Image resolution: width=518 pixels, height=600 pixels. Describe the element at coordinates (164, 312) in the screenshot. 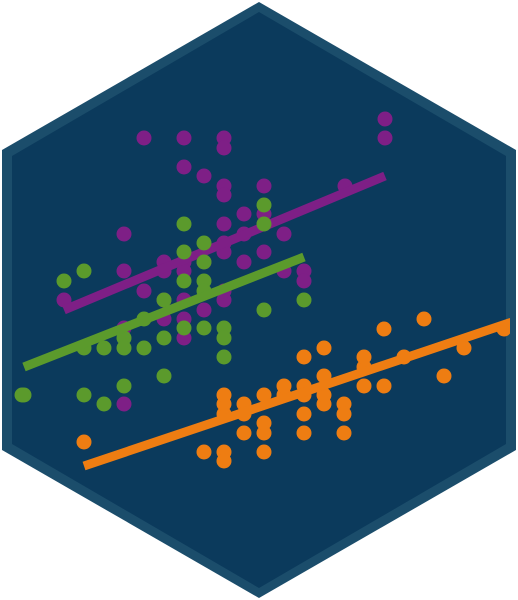

I see `trendline-green` at that location.